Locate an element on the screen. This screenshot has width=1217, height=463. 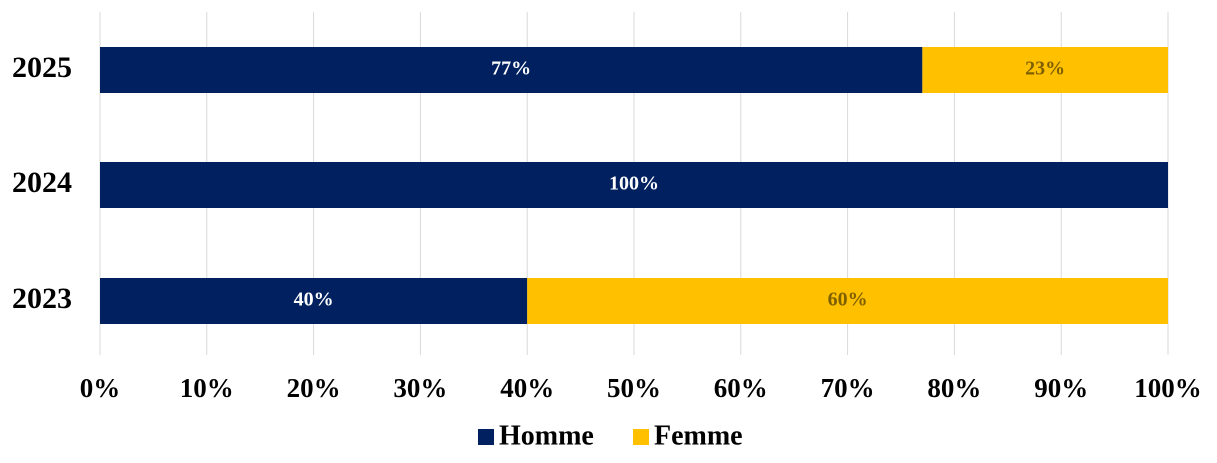
y-tick-label: 2025 is located at coordinates (42, 67).